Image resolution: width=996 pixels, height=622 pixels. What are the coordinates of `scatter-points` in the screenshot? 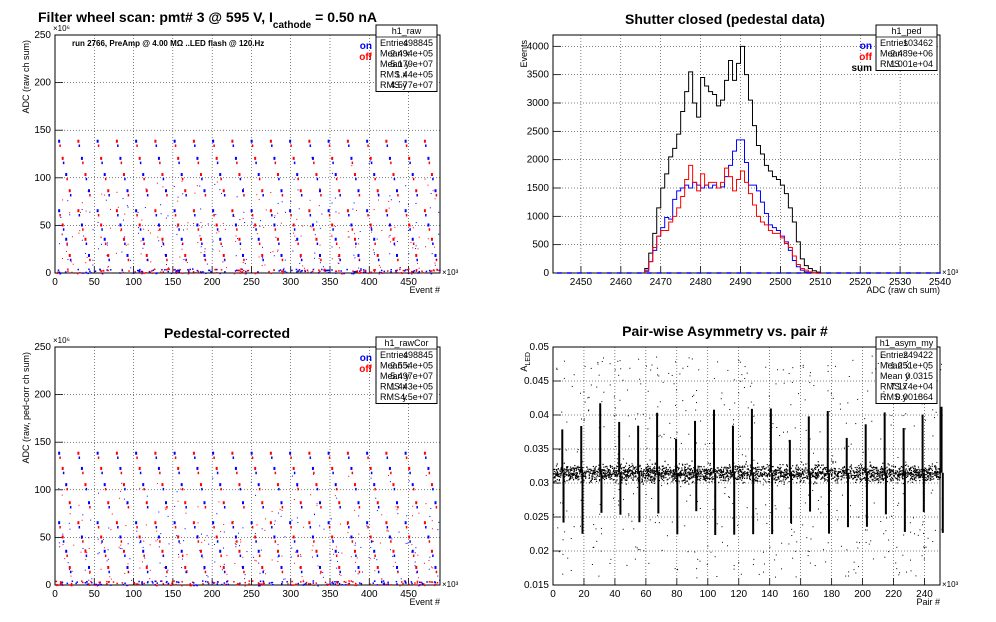 It's located at (248, 207).